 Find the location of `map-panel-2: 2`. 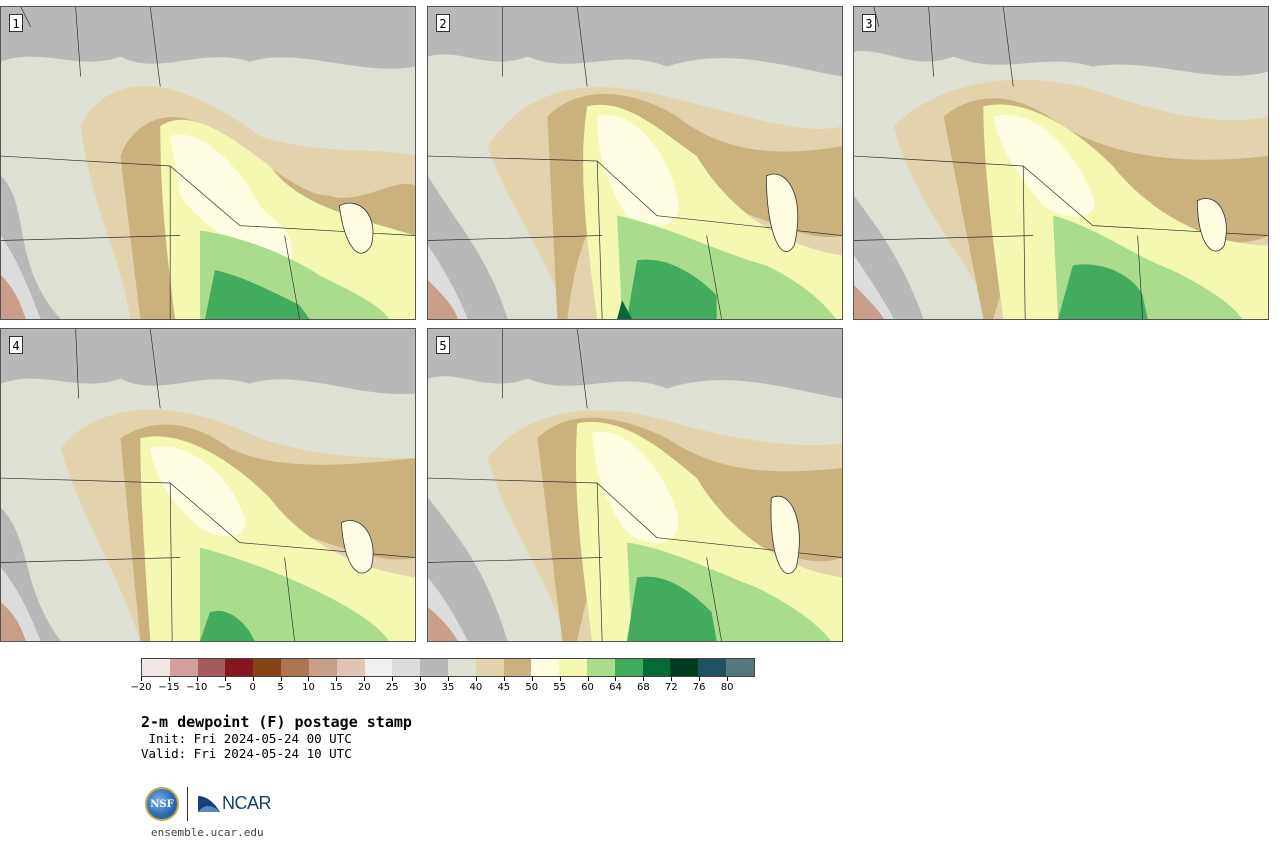

map-panel-2: 2 is located at coordinates (635, 163).